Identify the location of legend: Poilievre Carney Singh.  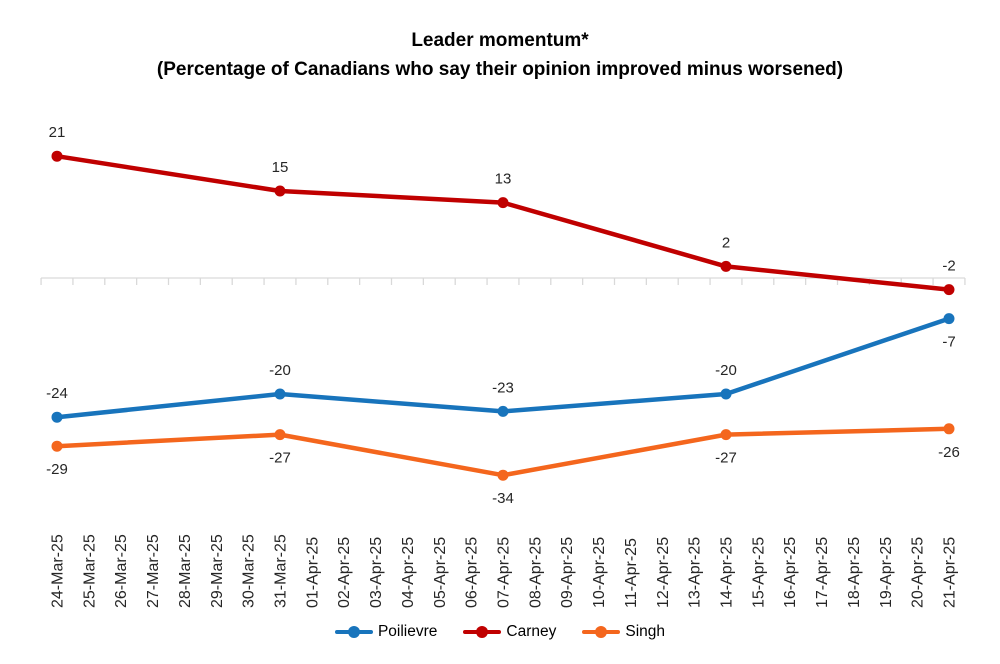
(500, 632).